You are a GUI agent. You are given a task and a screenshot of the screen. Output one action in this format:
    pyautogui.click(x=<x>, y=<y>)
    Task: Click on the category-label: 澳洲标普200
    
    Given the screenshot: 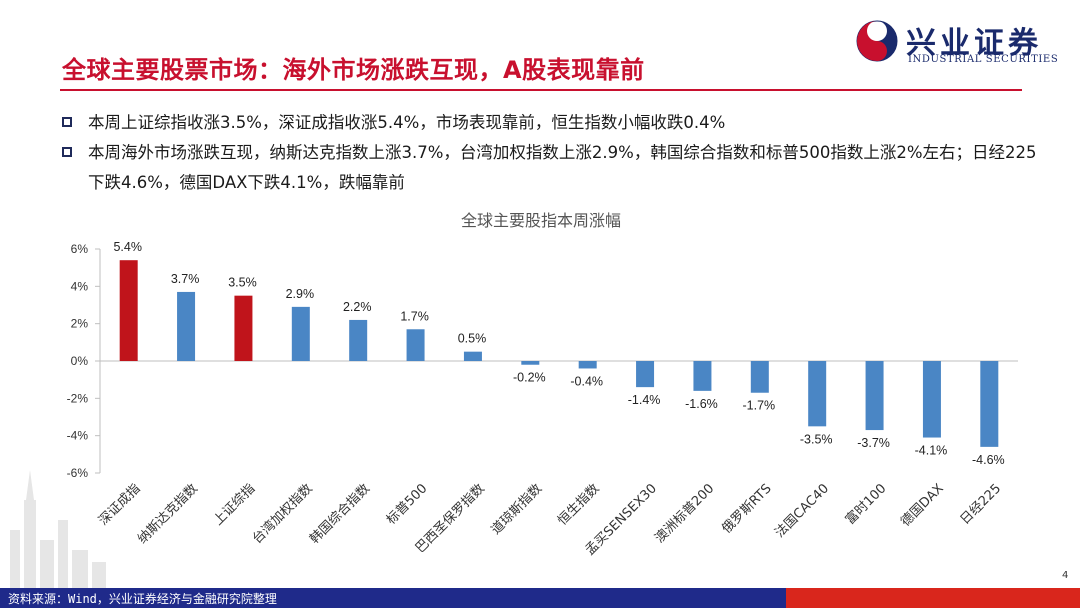 What is the action you would take?
    pyautogui.click(x=685, y=514)
    